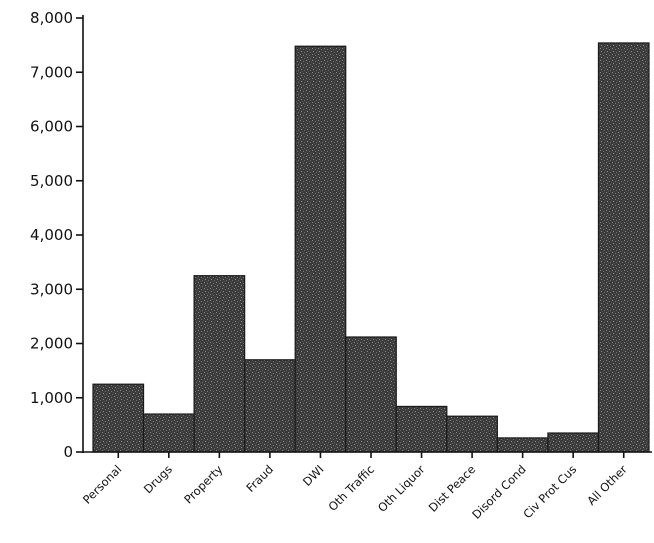 This screenshot has height=543, width=654. What do you see at coordinates (51, 344) in the screenshot?
I see `y-tick-label: 2,000` at bounding box center [51, 344].